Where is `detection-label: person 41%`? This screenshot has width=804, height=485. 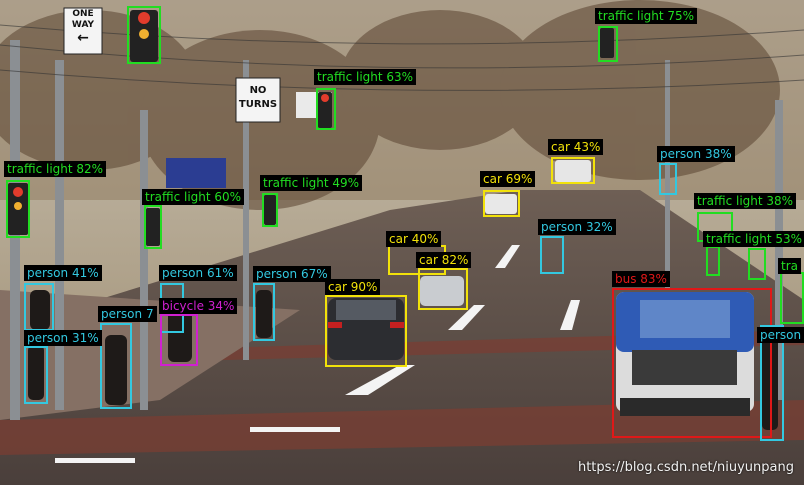 detection-label: person 41% is located at coordinates (63, 273).